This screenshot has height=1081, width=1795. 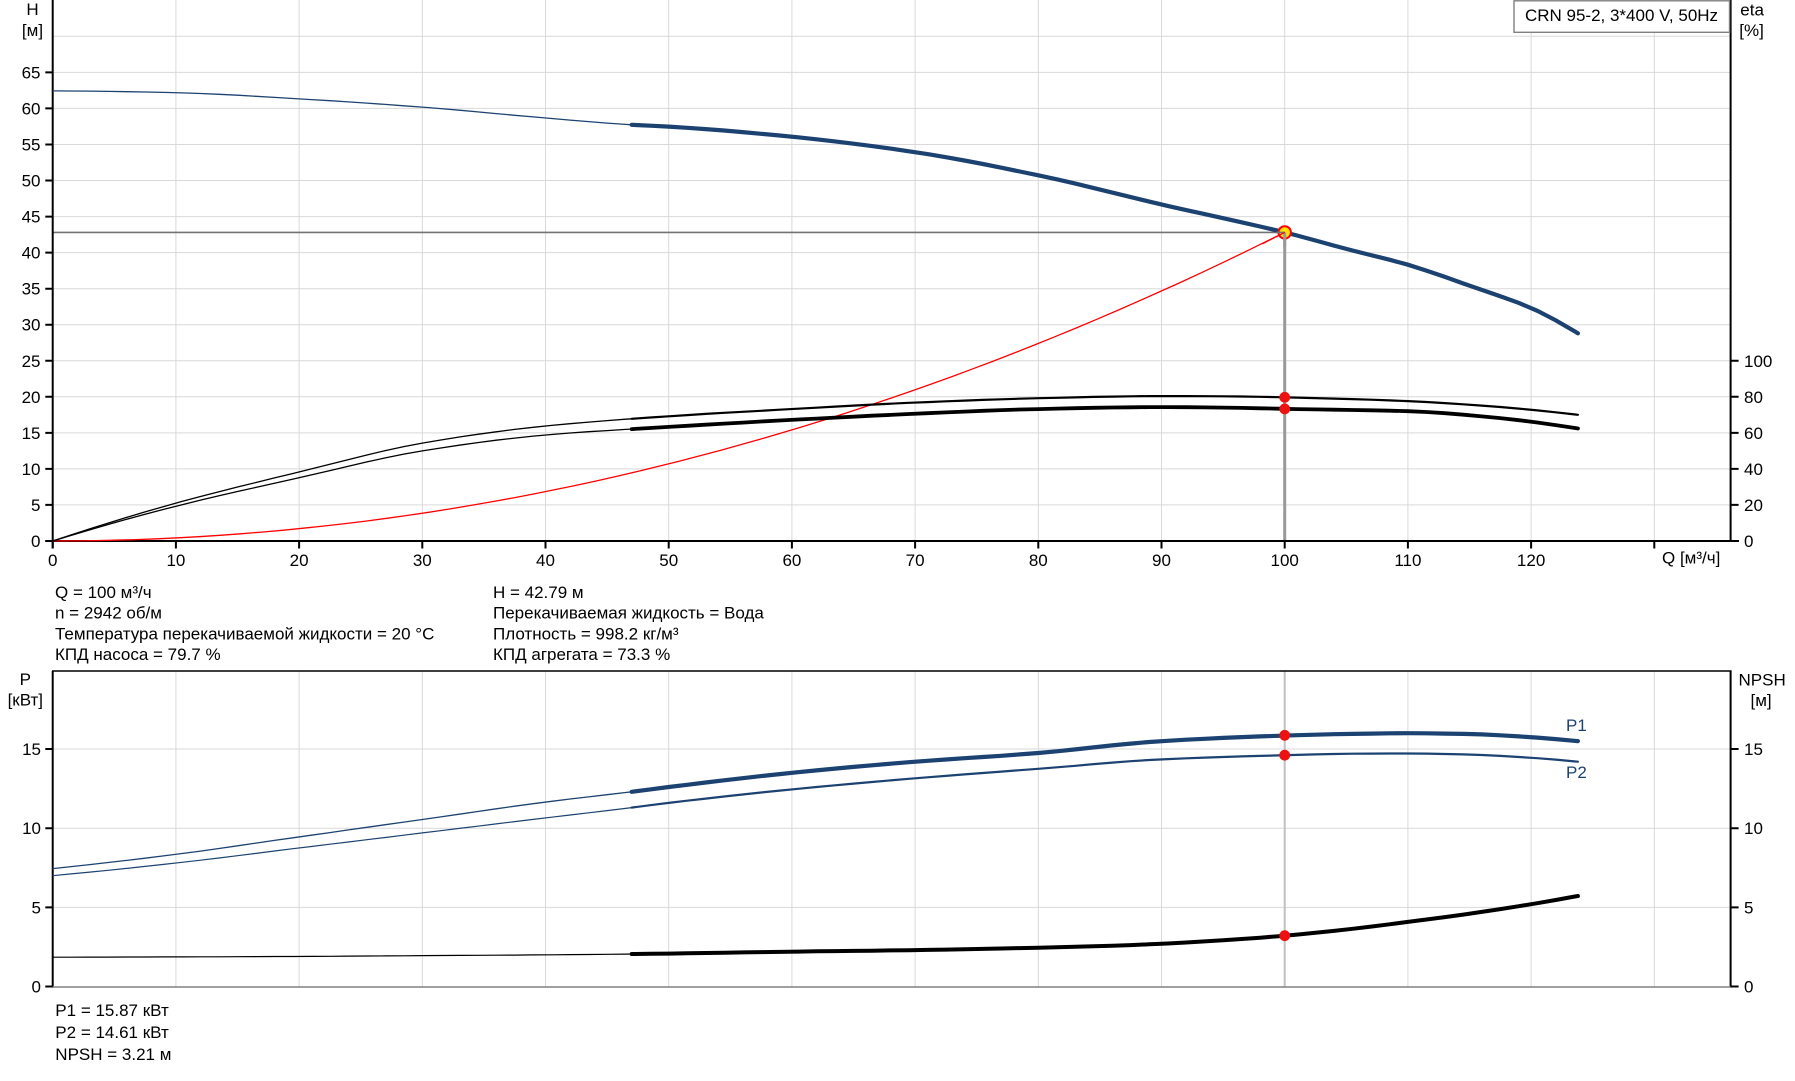 What do you see at coordinates (538, 592) in the screenshot?
I see `svg-text: H = 42.79 м` at bounding box center [538, 592].